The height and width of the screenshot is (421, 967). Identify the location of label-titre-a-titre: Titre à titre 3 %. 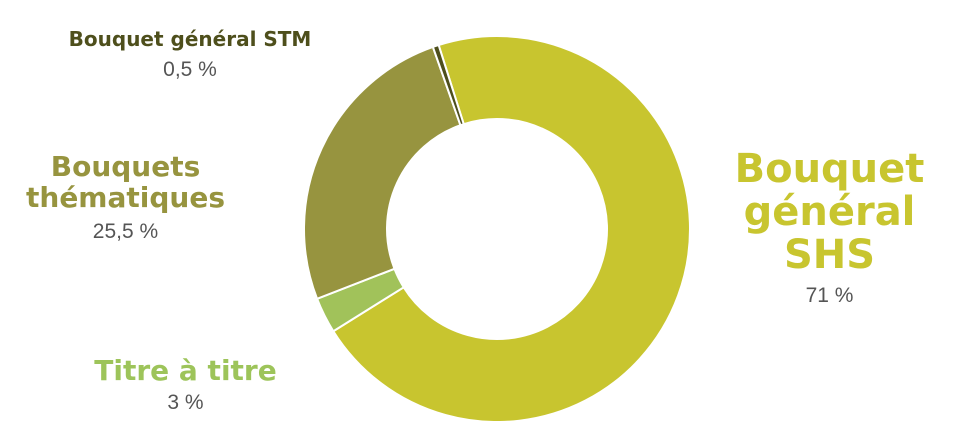
(185, 384).